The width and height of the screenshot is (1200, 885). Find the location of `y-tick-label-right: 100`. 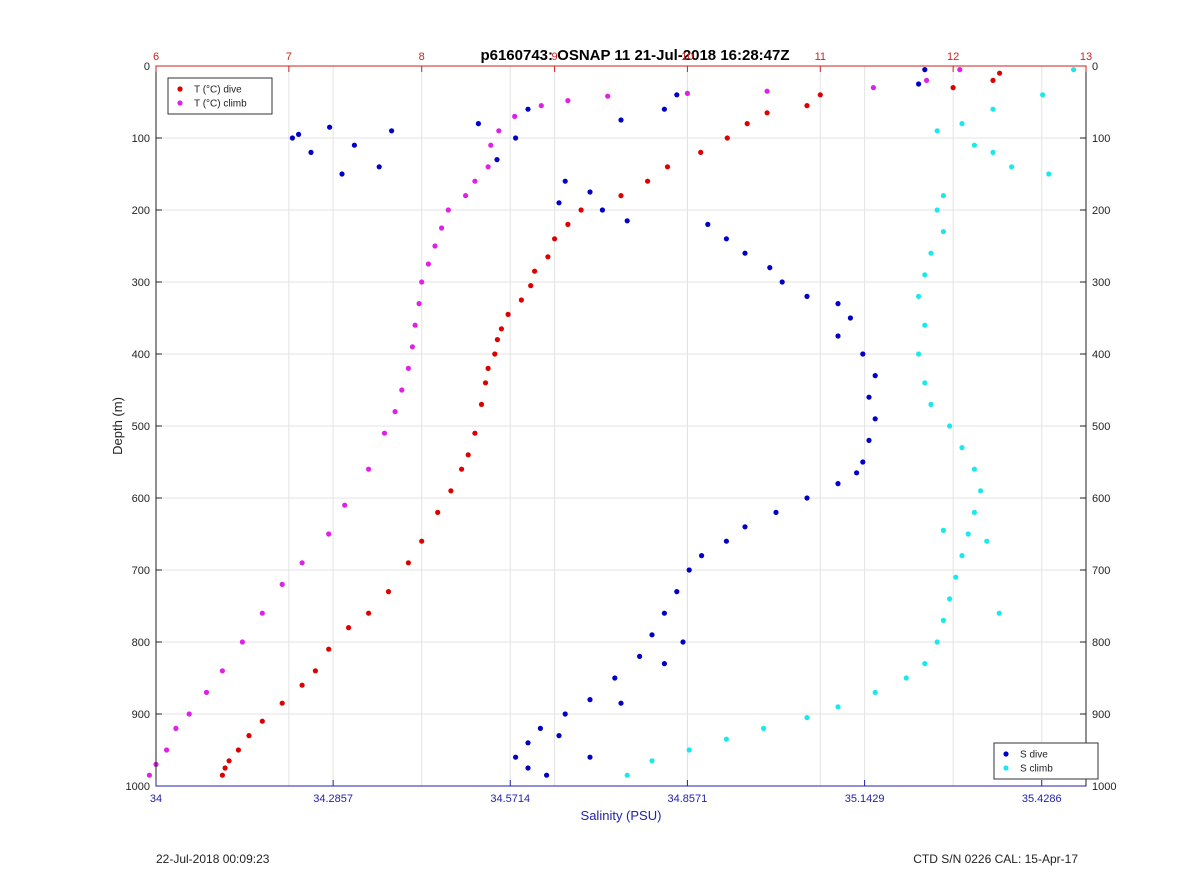

y-tick-label-right: 100 is located at coordinates (1101, 139).